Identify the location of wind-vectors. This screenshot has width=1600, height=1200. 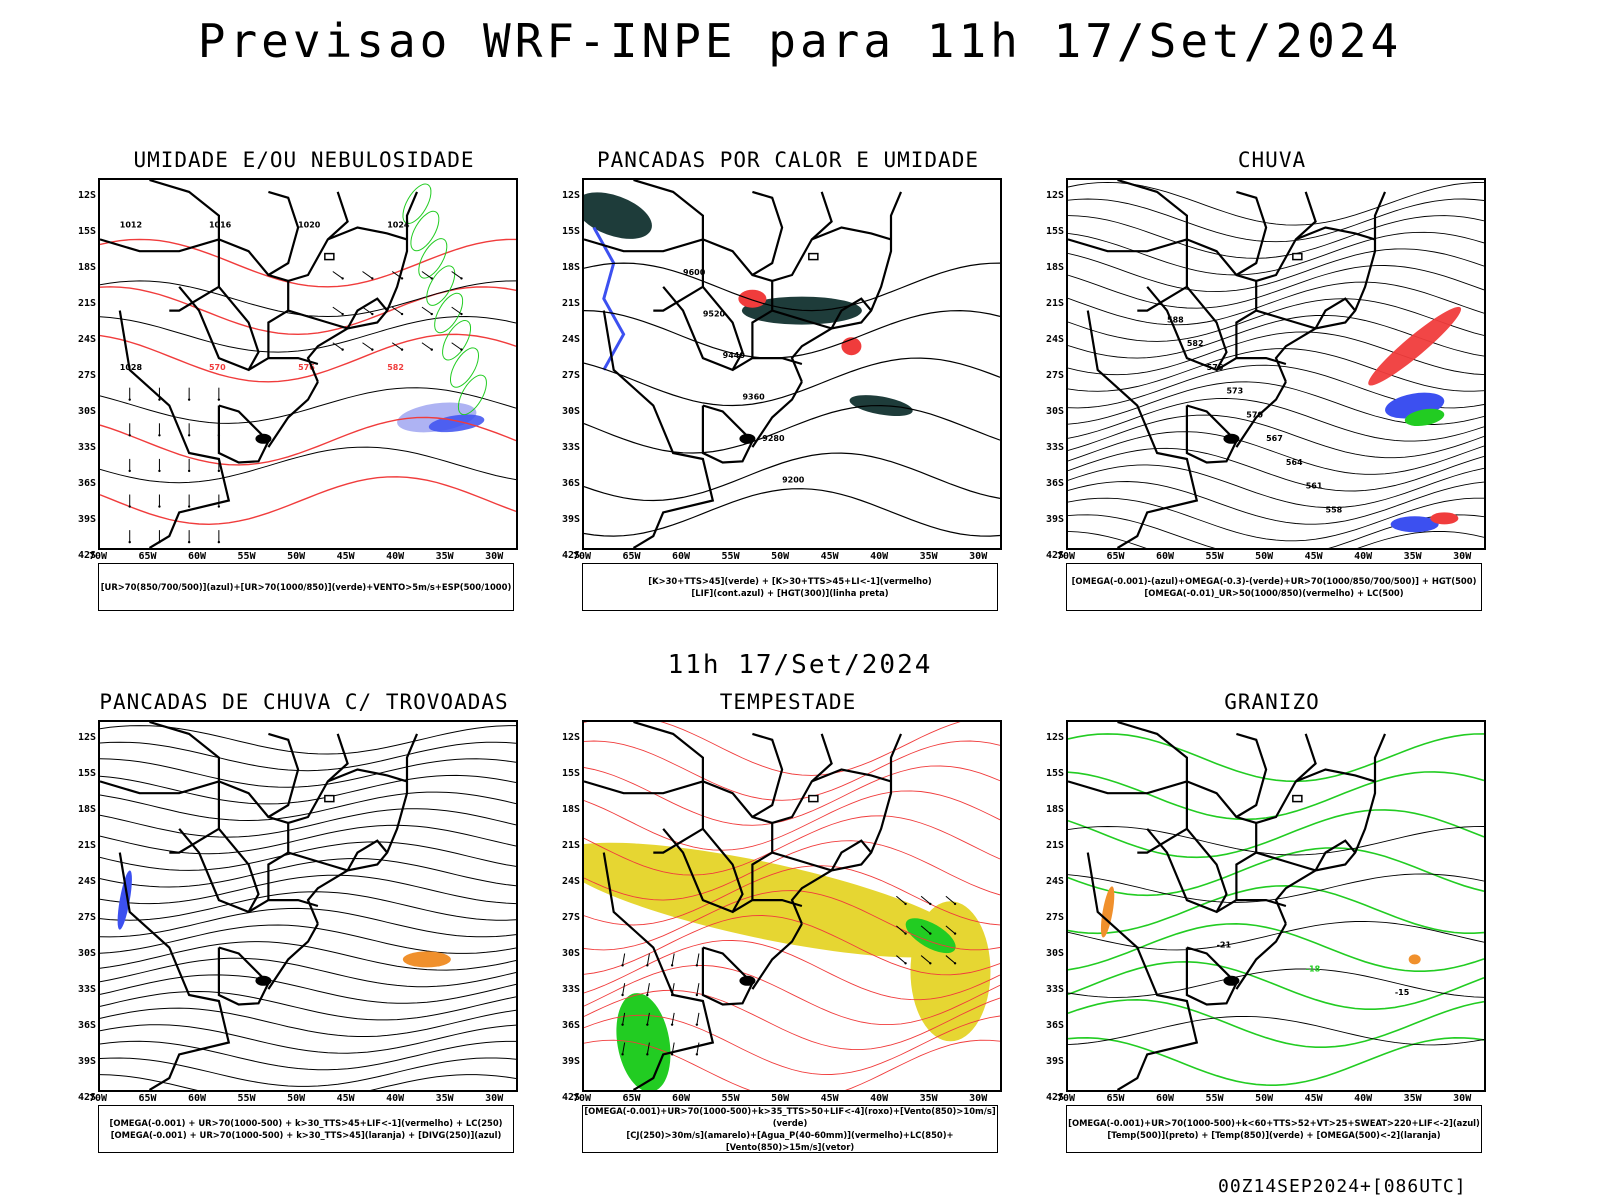
(660, 1004).